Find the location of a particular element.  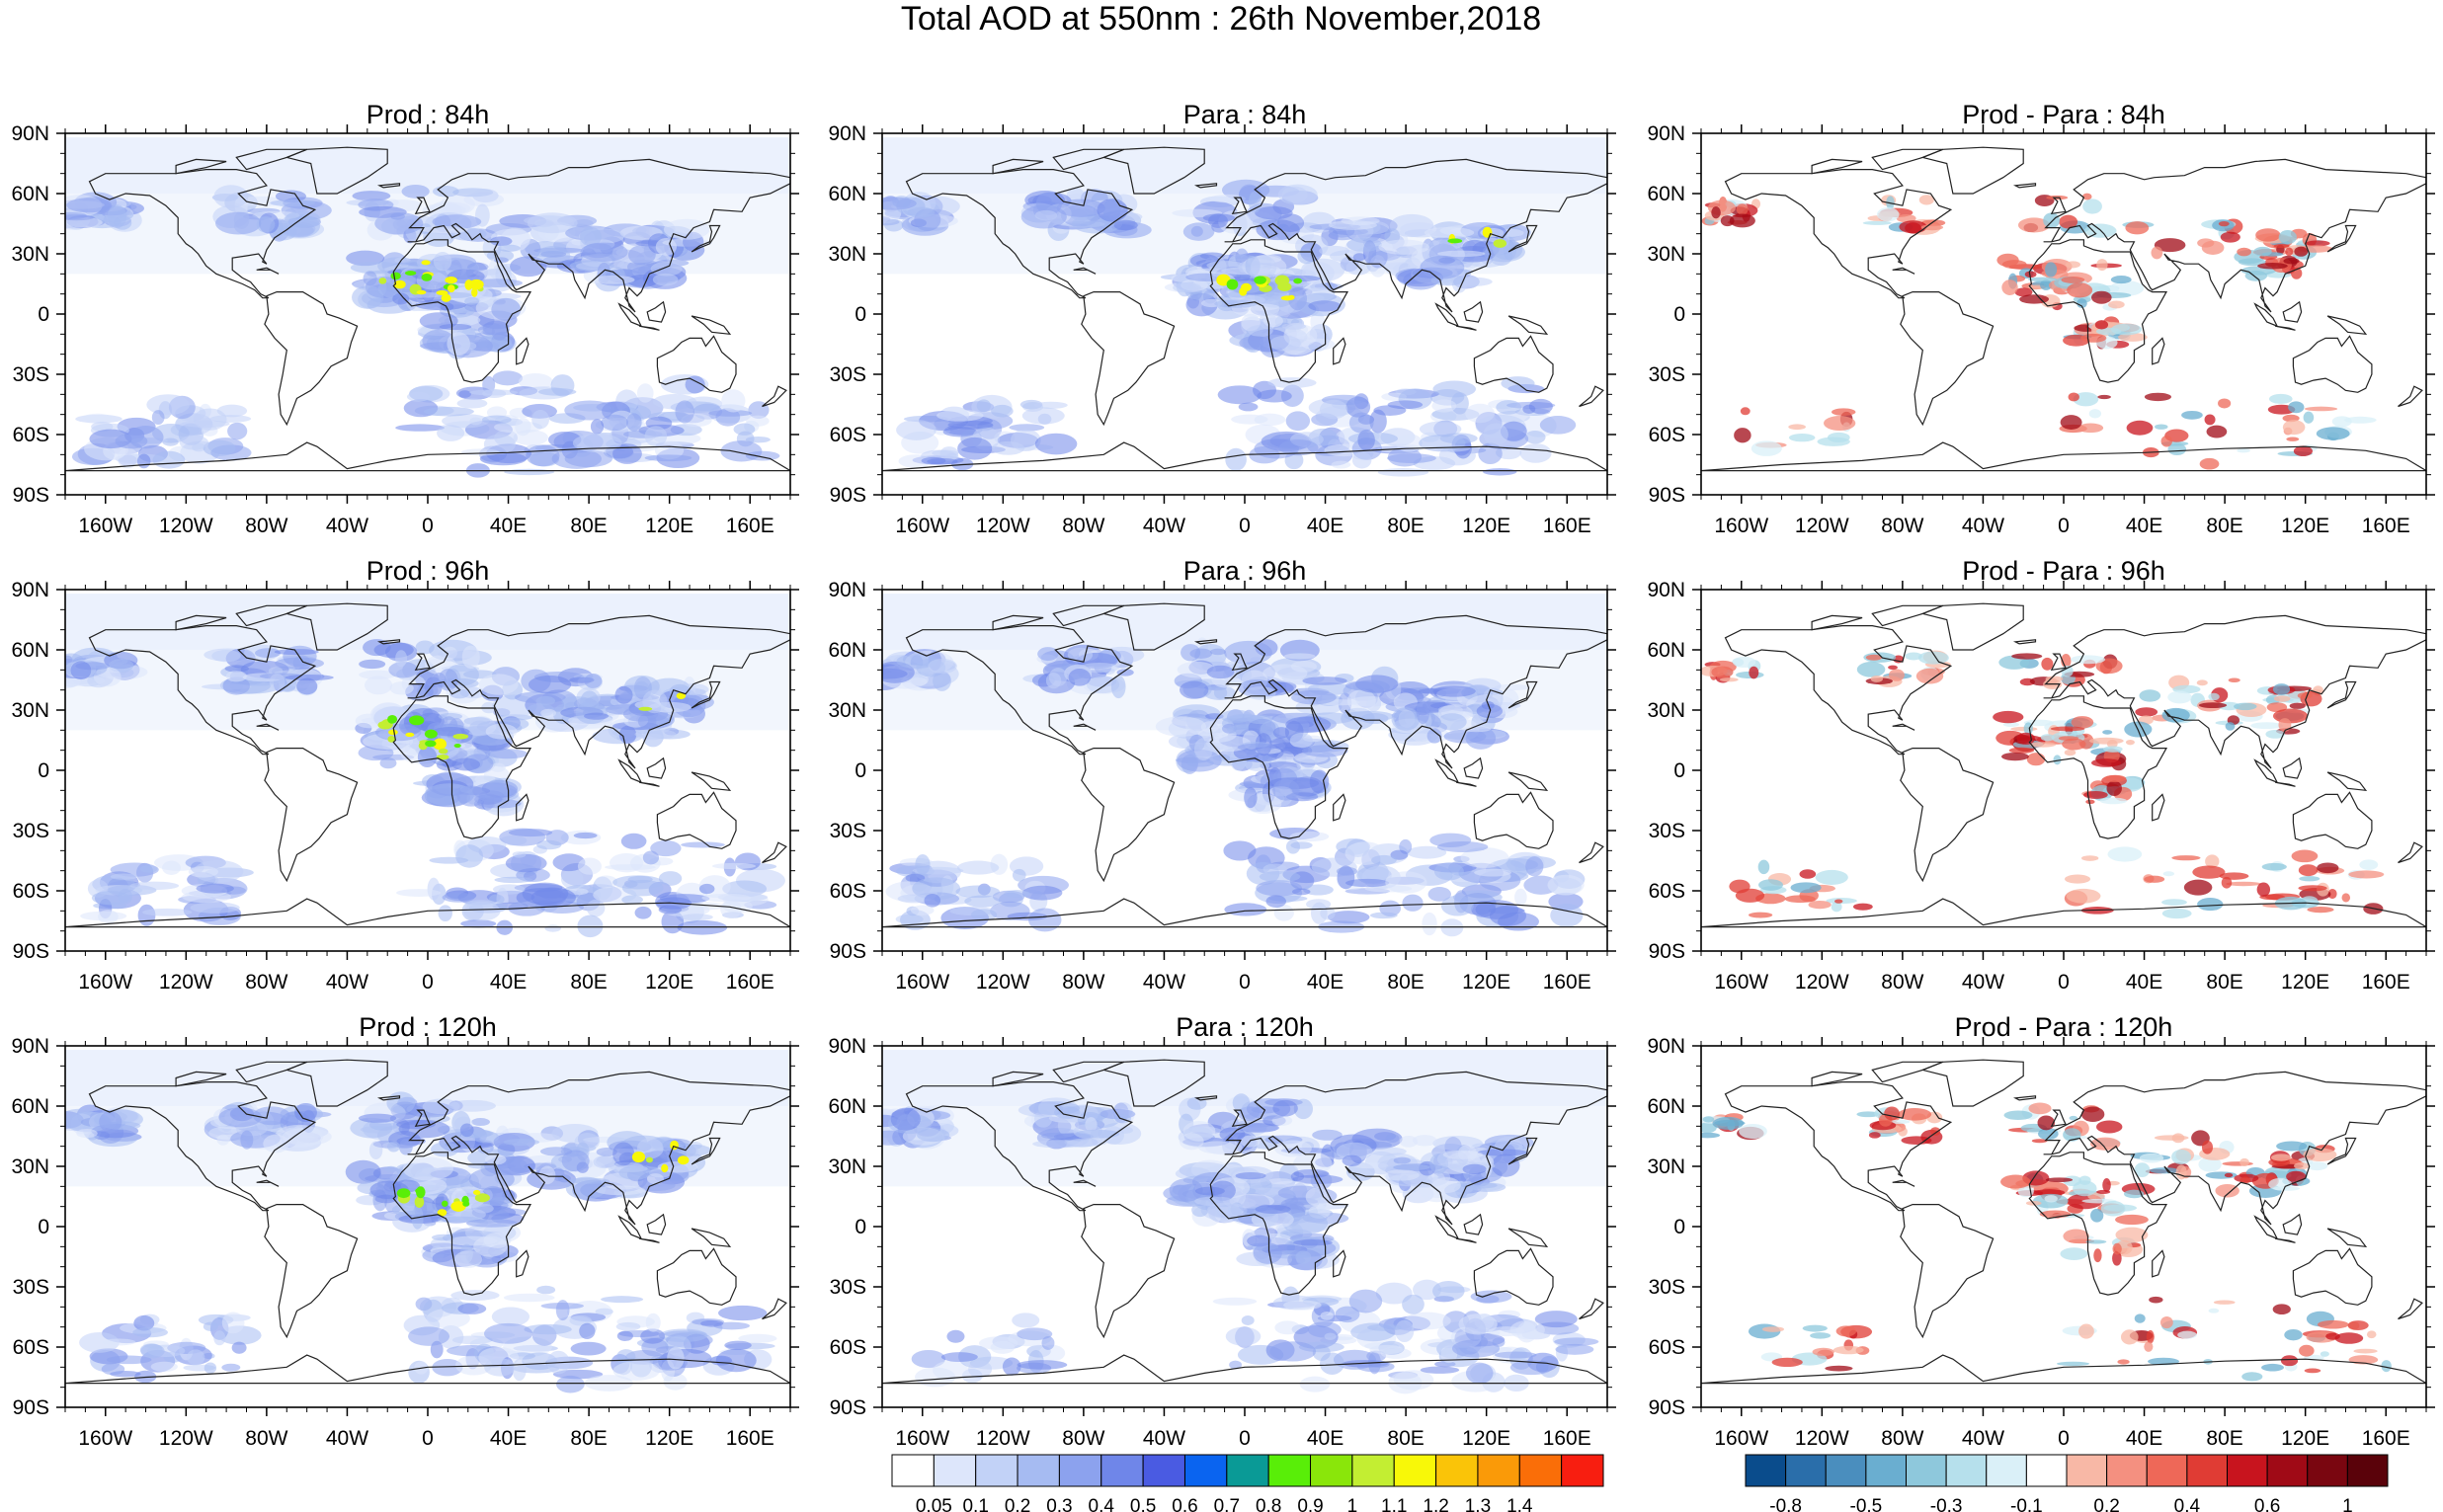

lon-label: 40W is located at coordinates (347, 1439).